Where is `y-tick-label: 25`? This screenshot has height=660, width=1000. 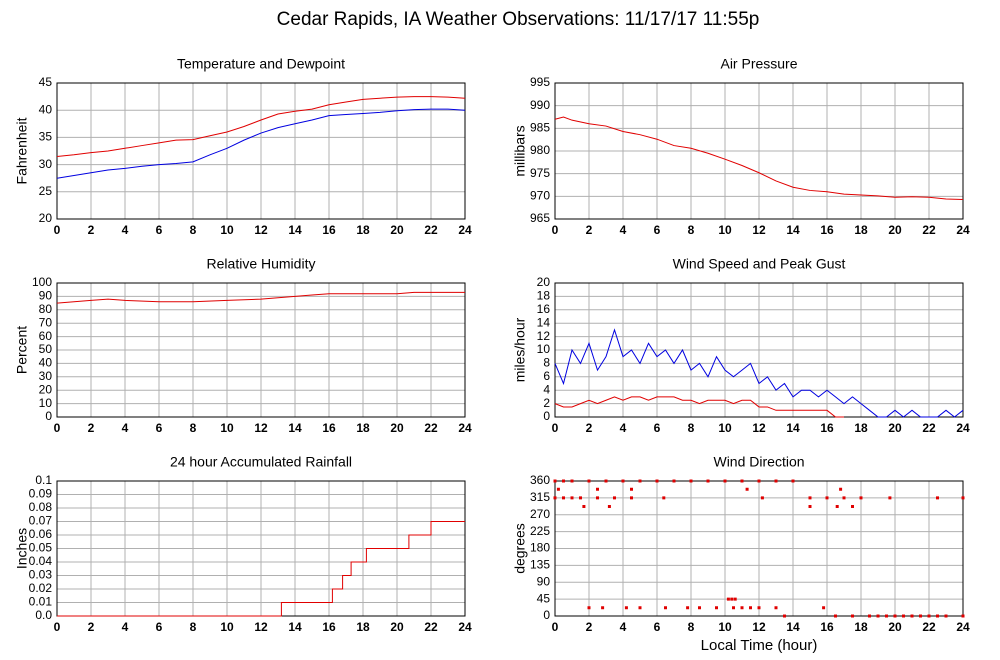
y-tick-label: 25 is located at coordinates (46, 191).